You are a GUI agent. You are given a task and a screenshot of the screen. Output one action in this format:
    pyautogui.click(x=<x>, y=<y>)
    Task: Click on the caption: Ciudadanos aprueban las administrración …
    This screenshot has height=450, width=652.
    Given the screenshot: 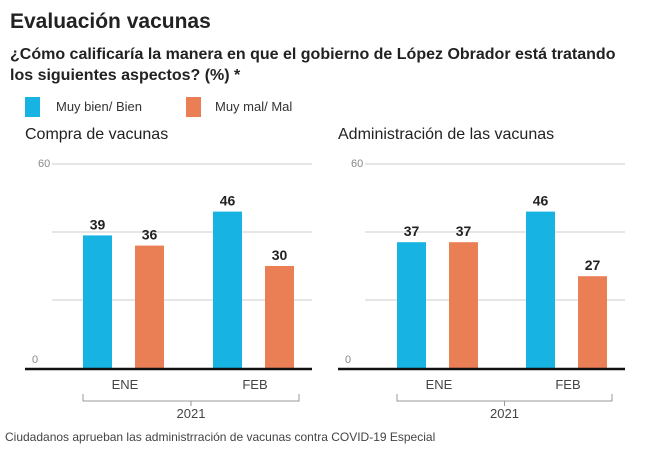 What is the action you would take?
    pyautogui.click(x=220, y=437)
    